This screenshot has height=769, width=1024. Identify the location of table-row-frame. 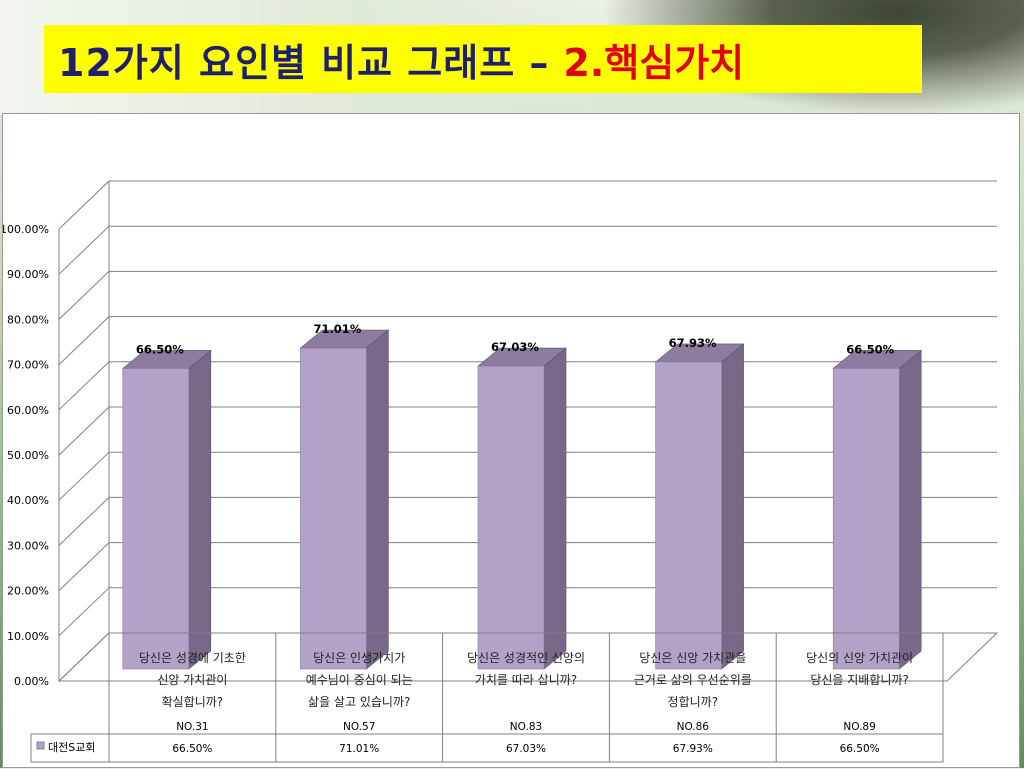
(487, 748).